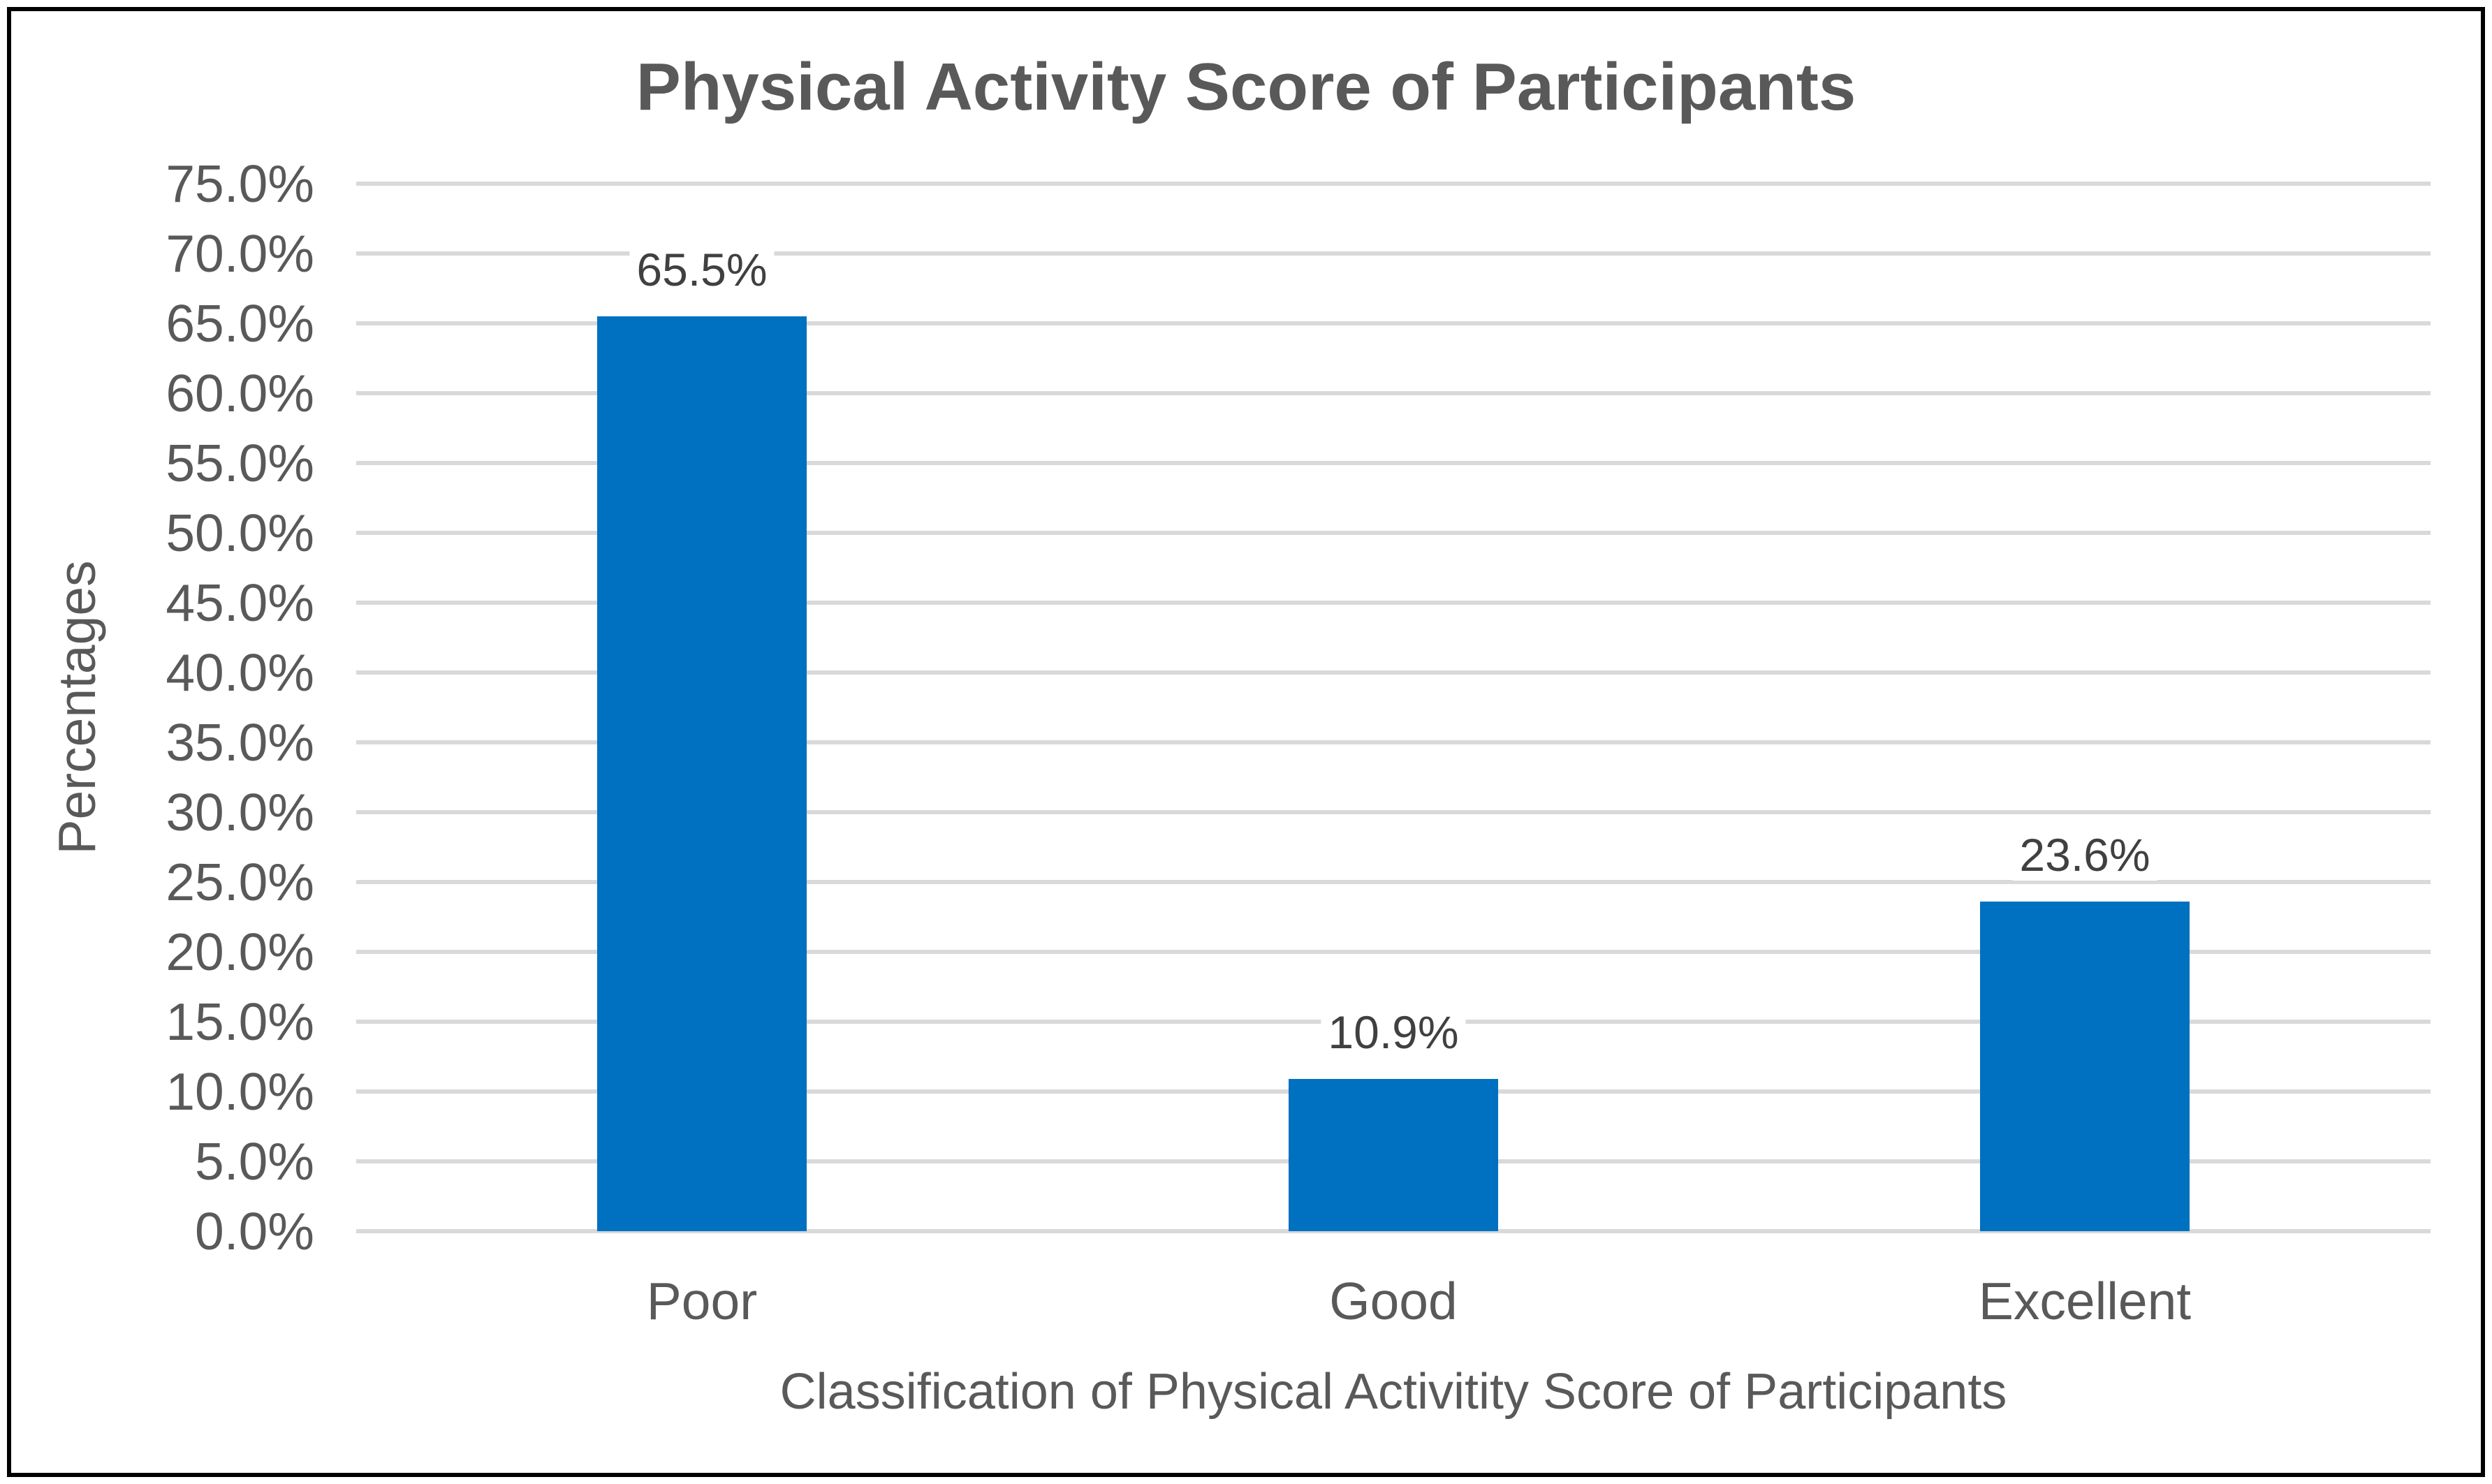  What do you see at coordinates (240, 394) in the screenshot?
I see `y-axis-tick-label: 60.0%` at bounding box center [240, 394].